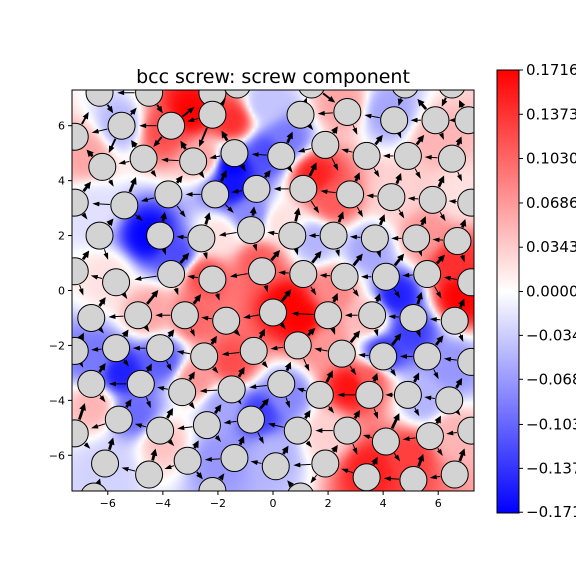 The width and height of the screenshot is (576, 576). Describe the element at coordinates (57, 400) in the screenshot. I see `y-tick-label: −4` at that location.